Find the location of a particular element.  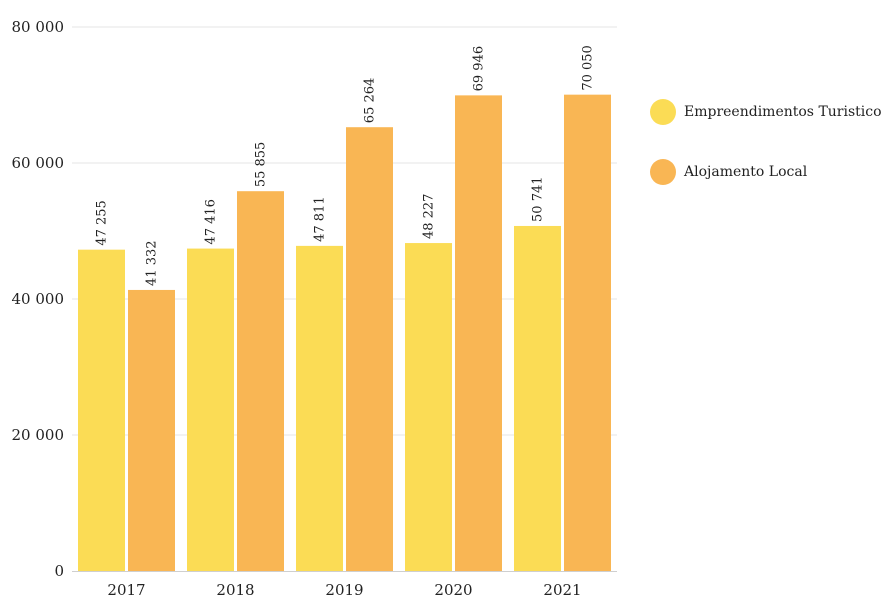

bar-alojamento-2020 is located at coordinates (478, 333).